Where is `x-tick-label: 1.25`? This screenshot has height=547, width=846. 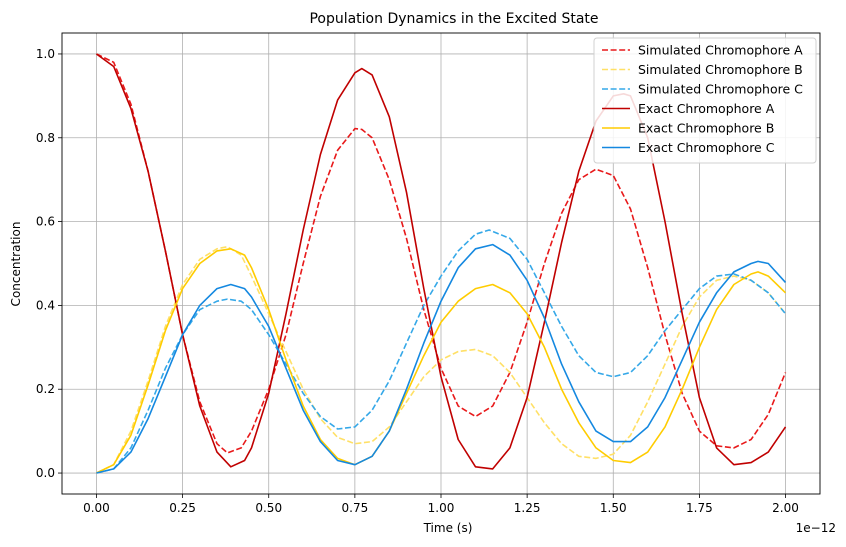 x-tick-label: 1.25 is located at coordinates (527, 508).